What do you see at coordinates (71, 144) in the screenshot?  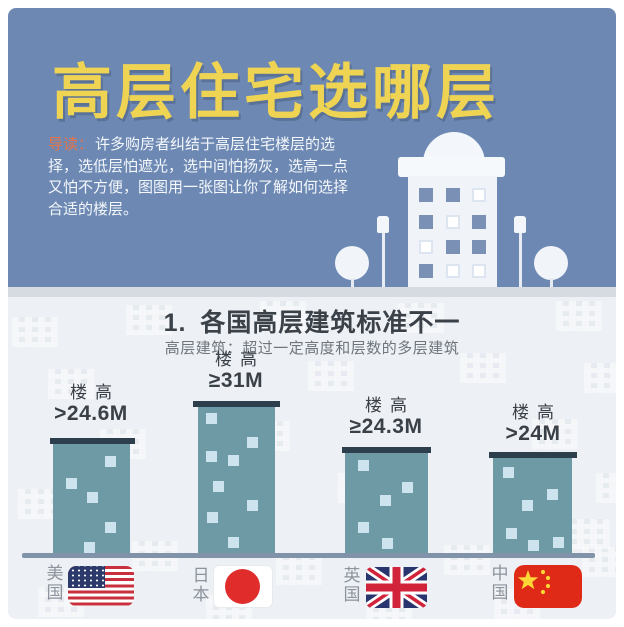 I see `intro-label: 导读：` at bounding box center [71, 144].